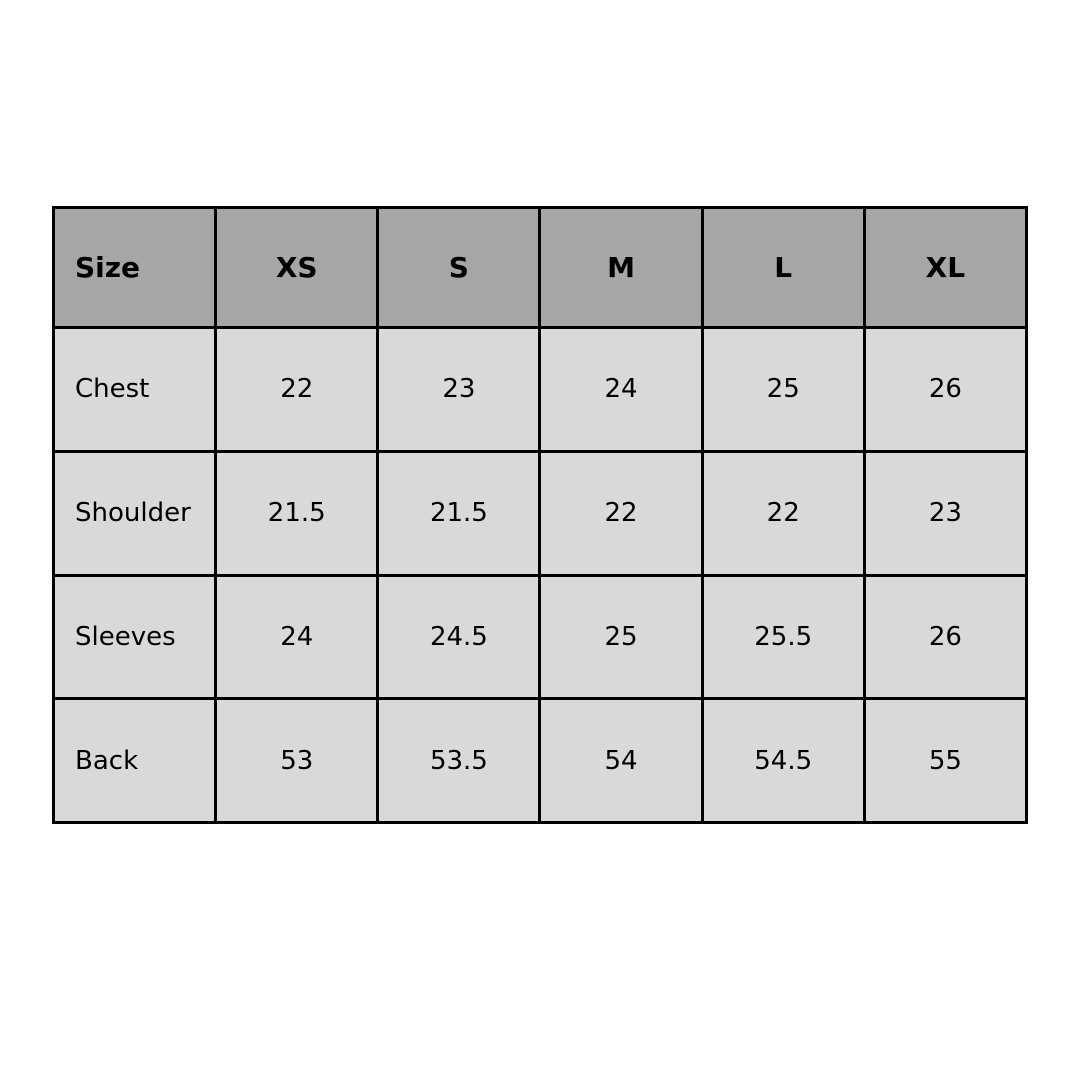  I want to click on header-row: Size XS S M L XL, so click(540, 267).